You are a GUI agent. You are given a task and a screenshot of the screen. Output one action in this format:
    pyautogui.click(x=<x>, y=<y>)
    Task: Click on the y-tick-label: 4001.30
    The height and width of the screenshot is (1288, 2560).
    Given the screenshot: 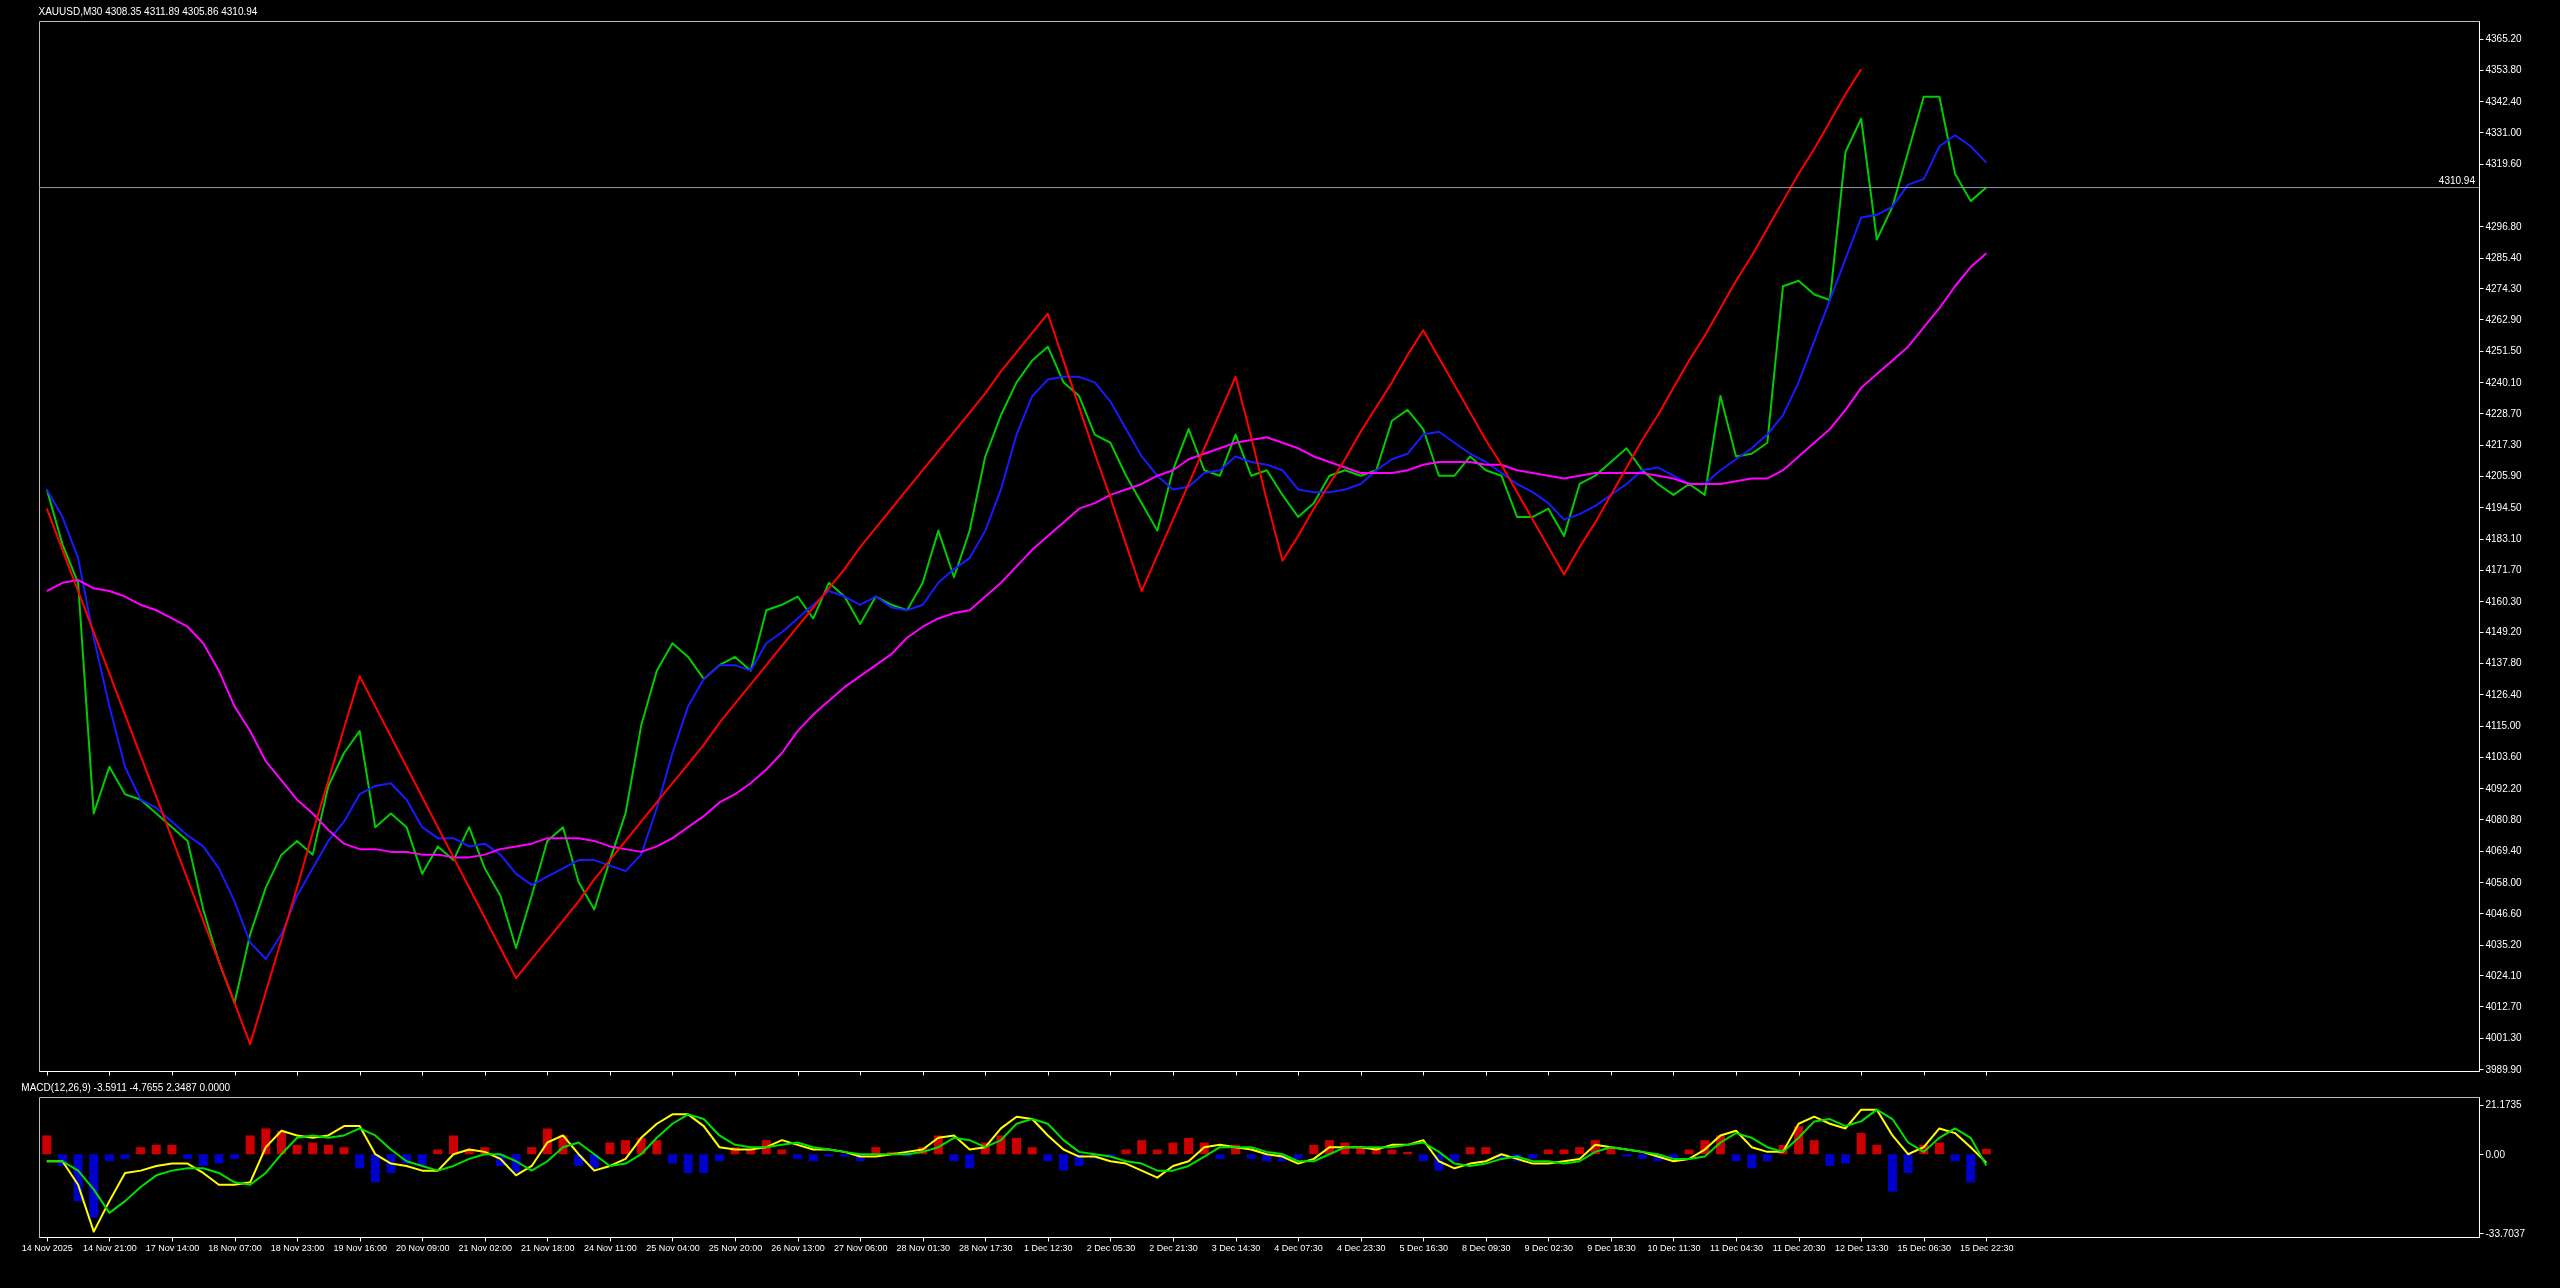 What is the action you would take?
    pyautogui.click(x=2504, y=1038)
    